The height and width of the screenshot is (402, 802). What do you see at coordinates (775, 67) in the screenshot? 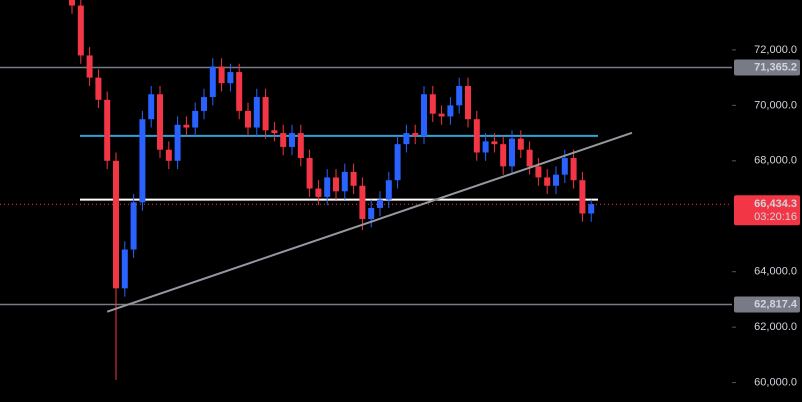
I see `level-label: 71,365.2` at bounding box center [775, 67].